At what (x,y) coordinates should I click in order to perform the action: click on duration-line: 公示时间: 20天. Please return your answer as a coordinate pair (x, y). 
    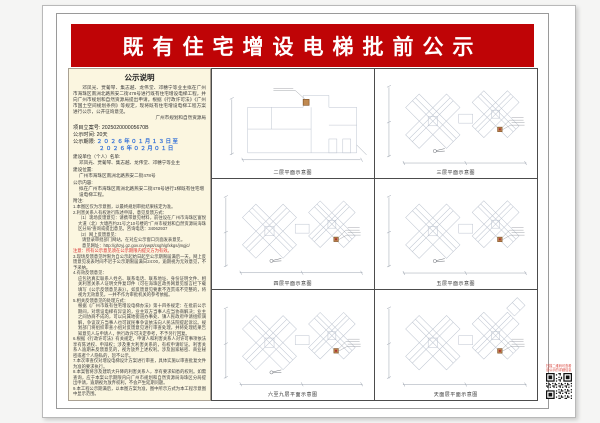
    Looking at the image, I should click on (90, 135).